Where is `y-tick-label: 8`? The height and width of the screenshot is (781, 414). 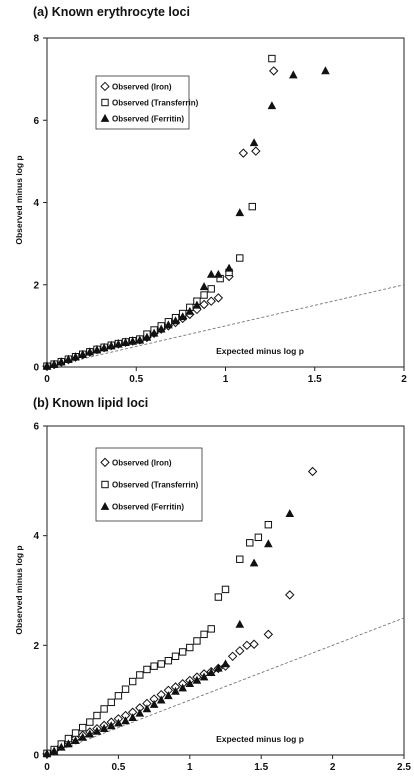
y-tick-label: 8 is located at coordinates (36, 39).